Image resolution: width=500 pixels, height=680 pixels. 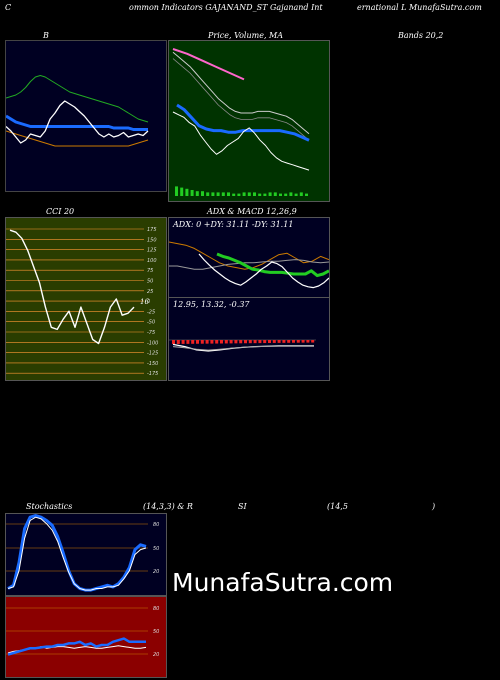 What do you see at coordinates (151, 323) in the screenshot?
I see `cci-tick-label: -50` at bounding box center [151, 323].